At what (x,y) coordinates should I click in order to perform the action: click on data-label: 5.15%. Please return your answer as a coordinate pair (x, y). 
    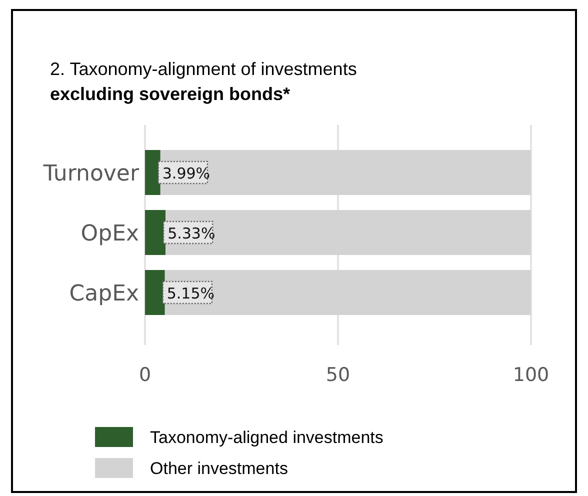
    Looking at the image, I should click on (190, 293).